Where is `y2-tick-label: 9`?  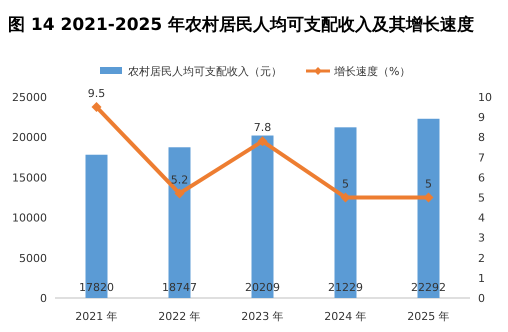 y2-tick-label: 9 is located at coordinates (481, 117).